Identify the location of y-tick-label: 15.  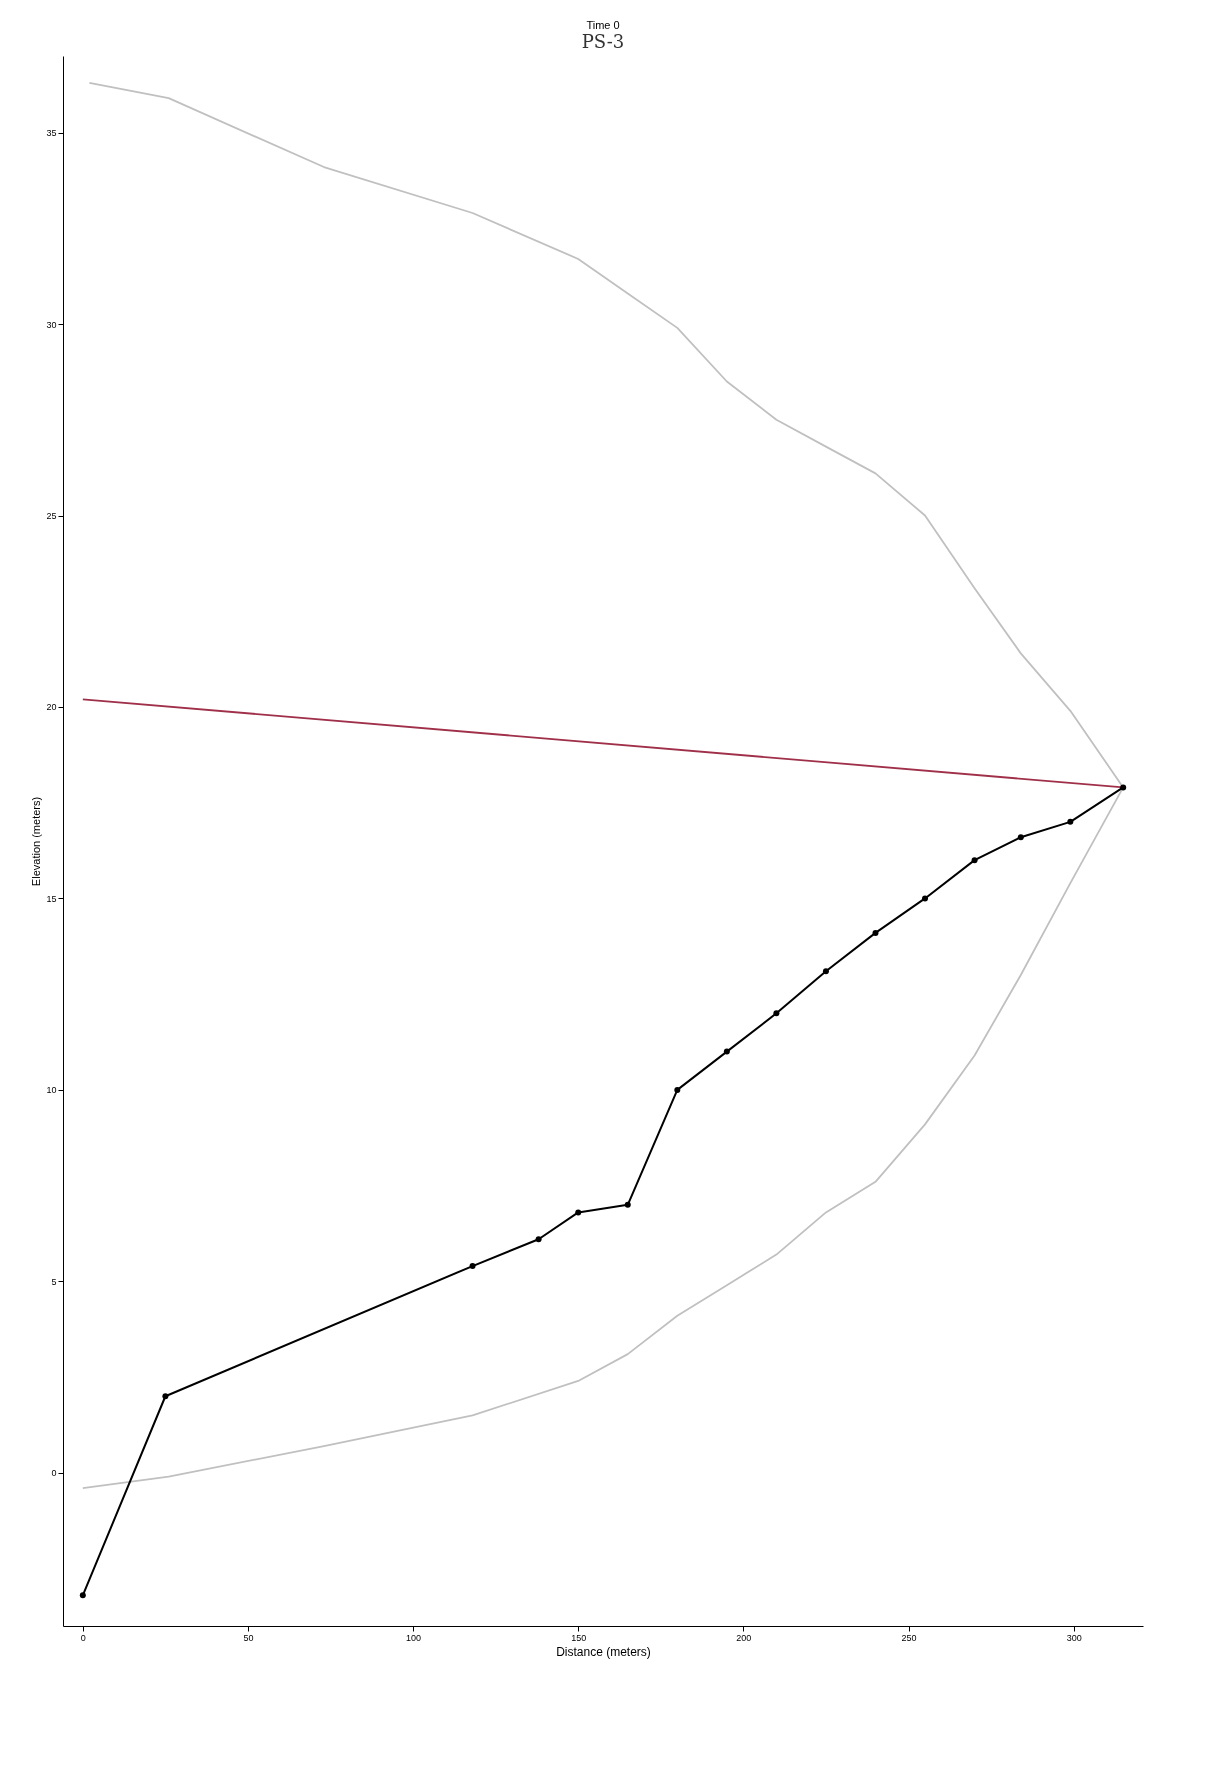
(51, 898).